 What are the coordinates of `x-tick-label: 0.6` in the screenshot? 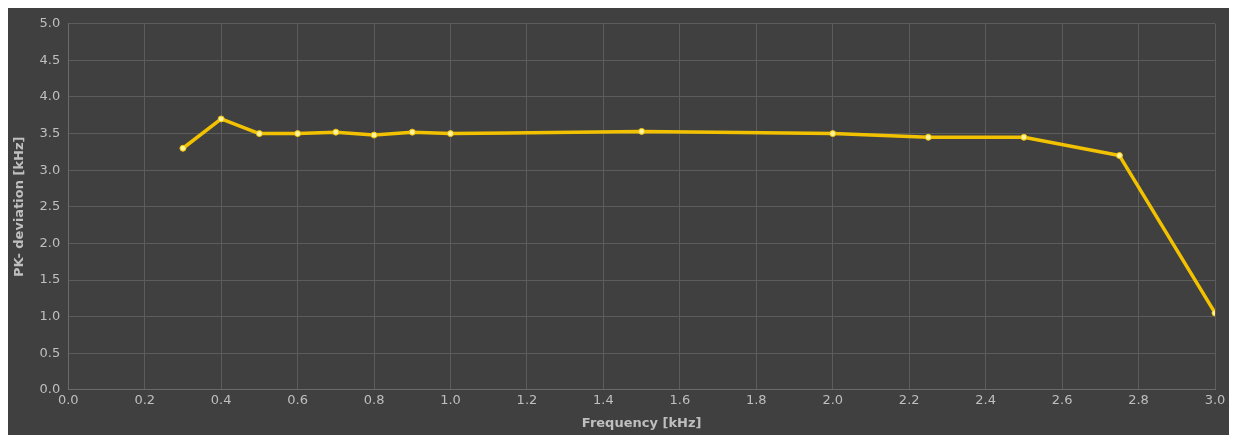 It's located at (297, 399).